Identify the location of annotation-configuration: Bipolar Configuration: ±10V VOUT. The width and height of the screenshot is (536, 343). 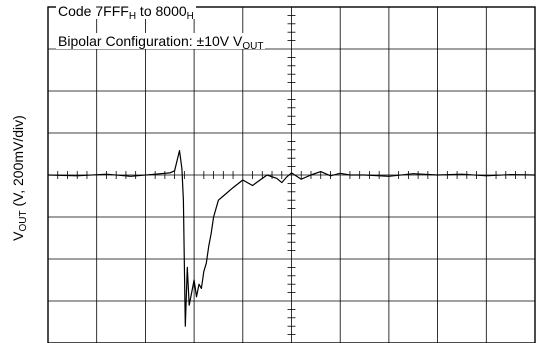
(161, 42).